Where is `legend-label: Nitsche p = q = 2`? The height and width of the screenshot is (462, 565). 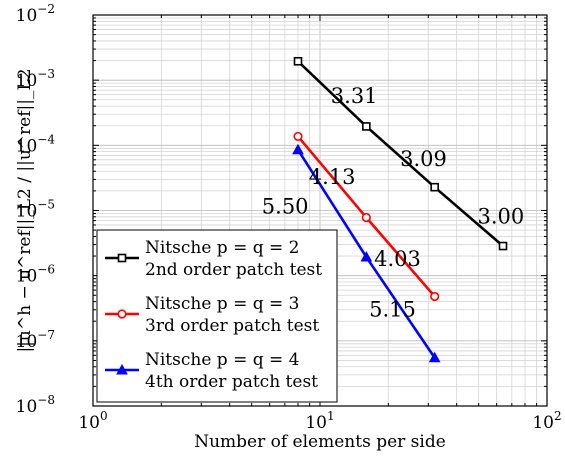 legend-label: Nitsche p = q = 2 is located at coordinates (222, 248).